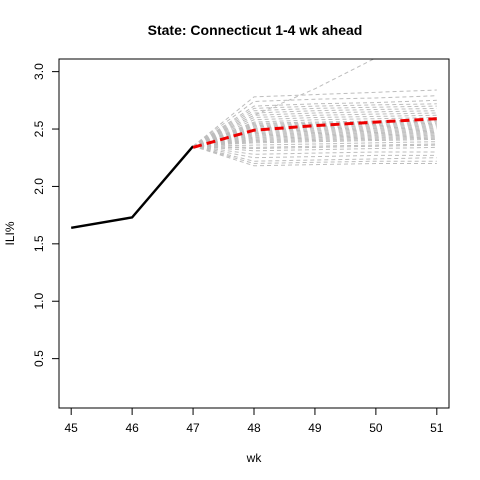 The height and width of the screenshot is (480, 480). I want to click on x-tick-label-48: 48, so click(254, 428).